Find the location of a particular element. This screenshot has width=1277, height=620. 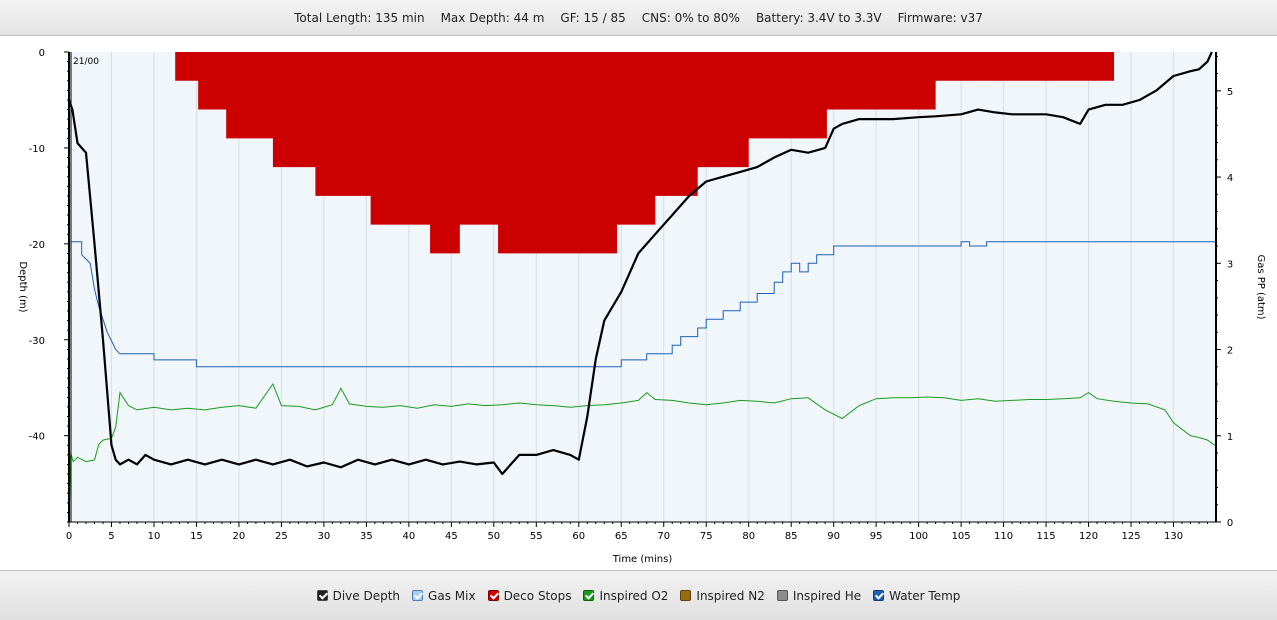

x-tick-label: 75 is located at coordinates (706, 536).